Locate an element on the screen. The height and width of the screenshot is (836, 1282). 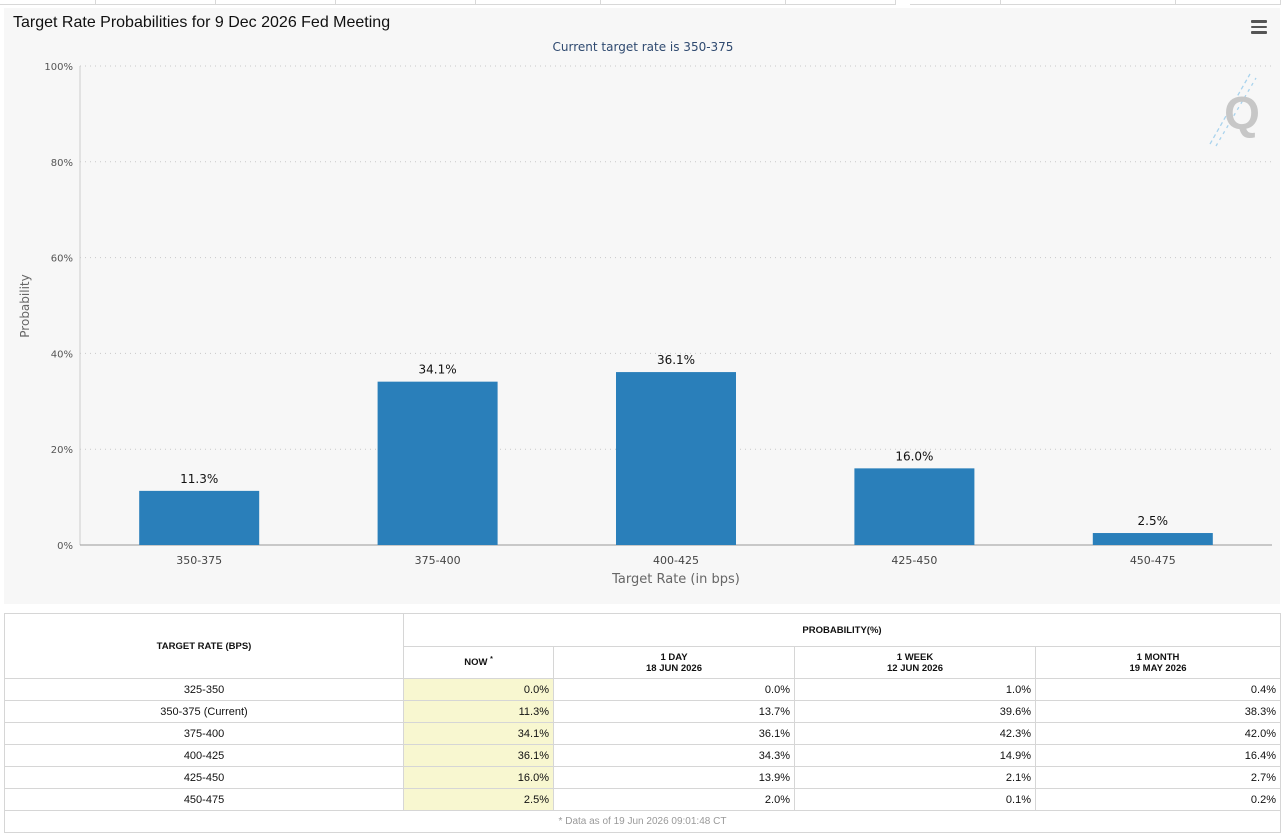
table-row: 325-350 0.0% 0.0% 1.0% 0.4% is located at coordinates (642, 689).